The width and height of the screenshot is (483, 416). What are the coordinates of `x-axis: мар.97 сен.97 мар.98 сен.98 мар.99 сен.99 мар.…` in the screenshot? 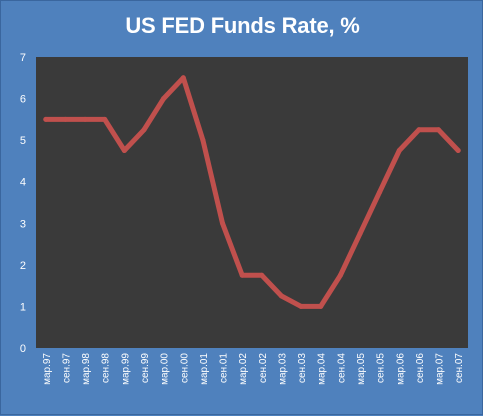 It's located at (253, 369).